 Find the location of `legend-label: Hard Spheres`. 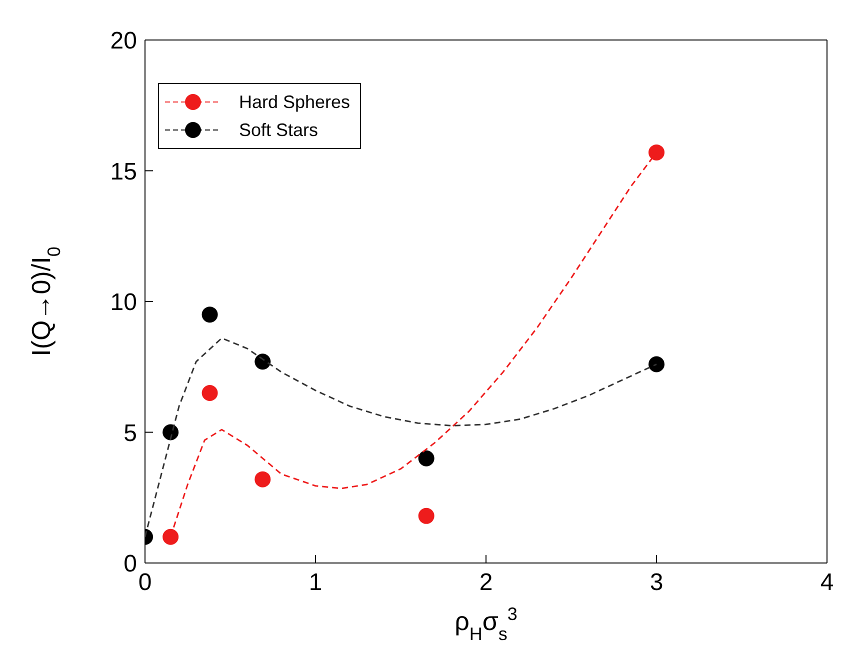

legend-label: Hard Spheres is located at coordinates (294, 102).